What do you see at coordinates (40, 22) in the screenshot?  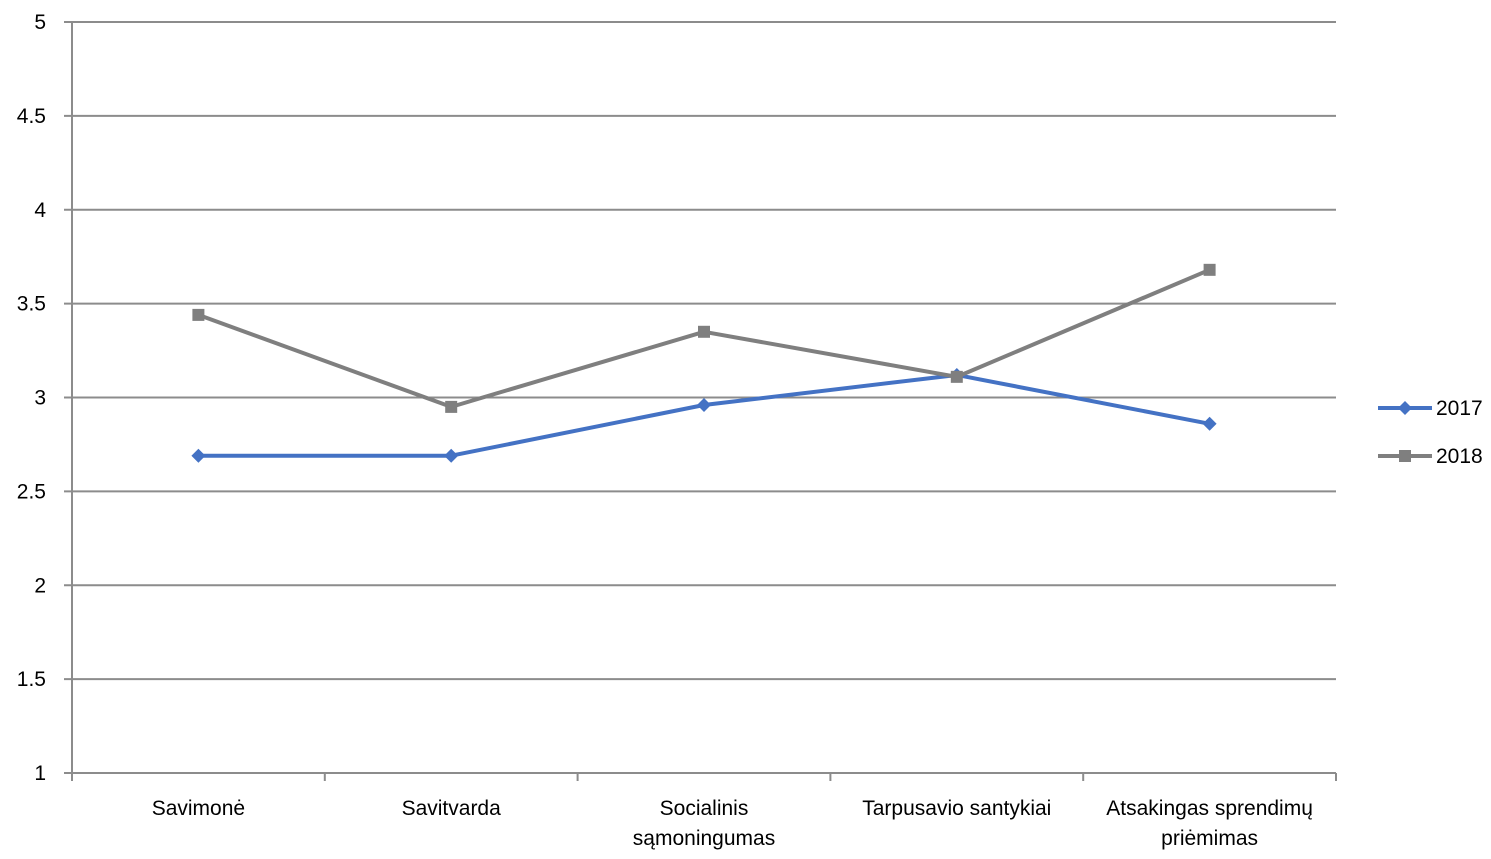 I see `y-tick-label: 5` at bounding box center [40, 22].